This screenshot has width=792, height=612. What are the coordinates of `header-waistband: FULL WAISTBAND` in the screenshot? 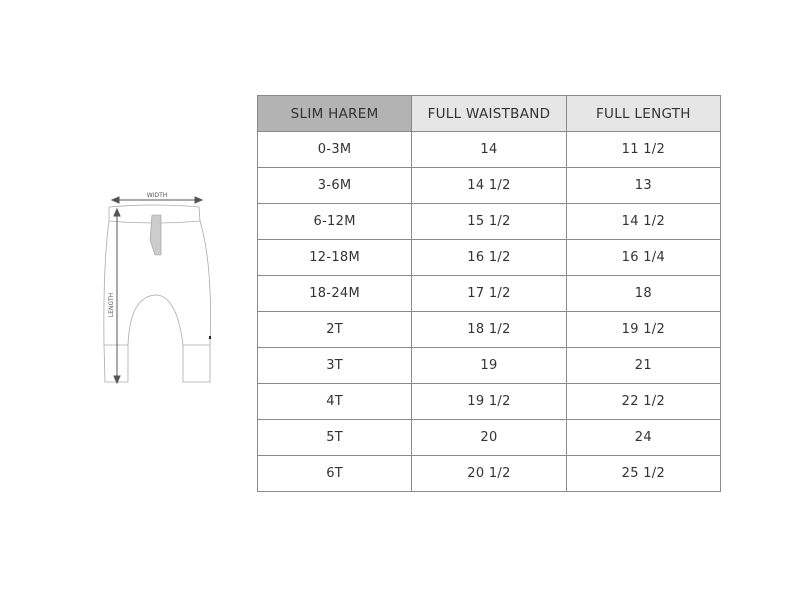 It's located at (489, 113).